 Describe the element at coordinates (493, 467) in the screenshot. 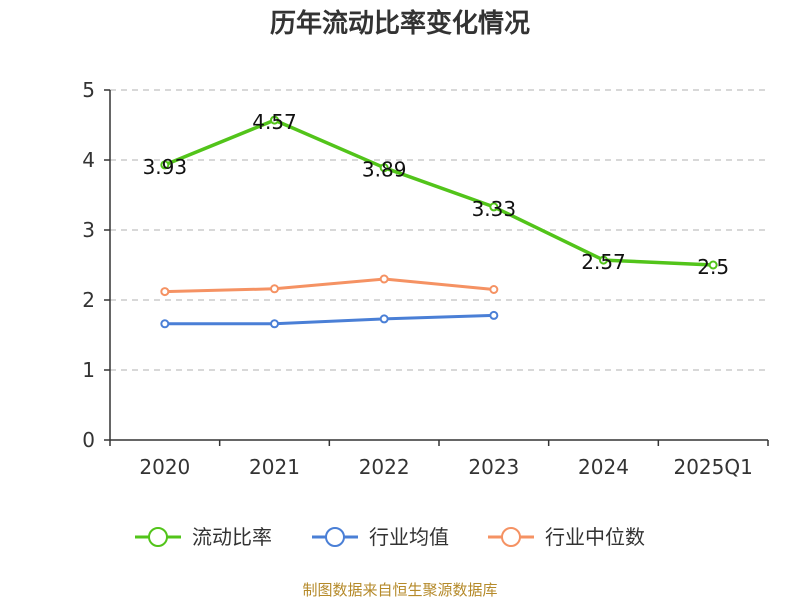

I see `x-tick-label: 2023` at that location.